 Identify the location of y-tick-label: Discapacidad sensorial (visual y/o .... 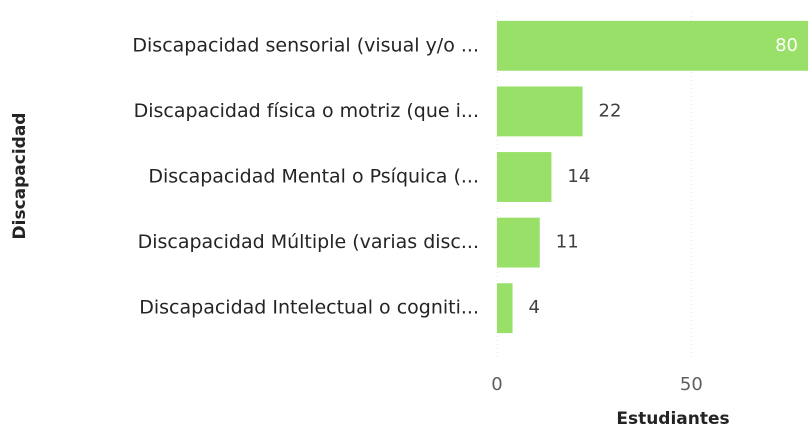
(305, 45).